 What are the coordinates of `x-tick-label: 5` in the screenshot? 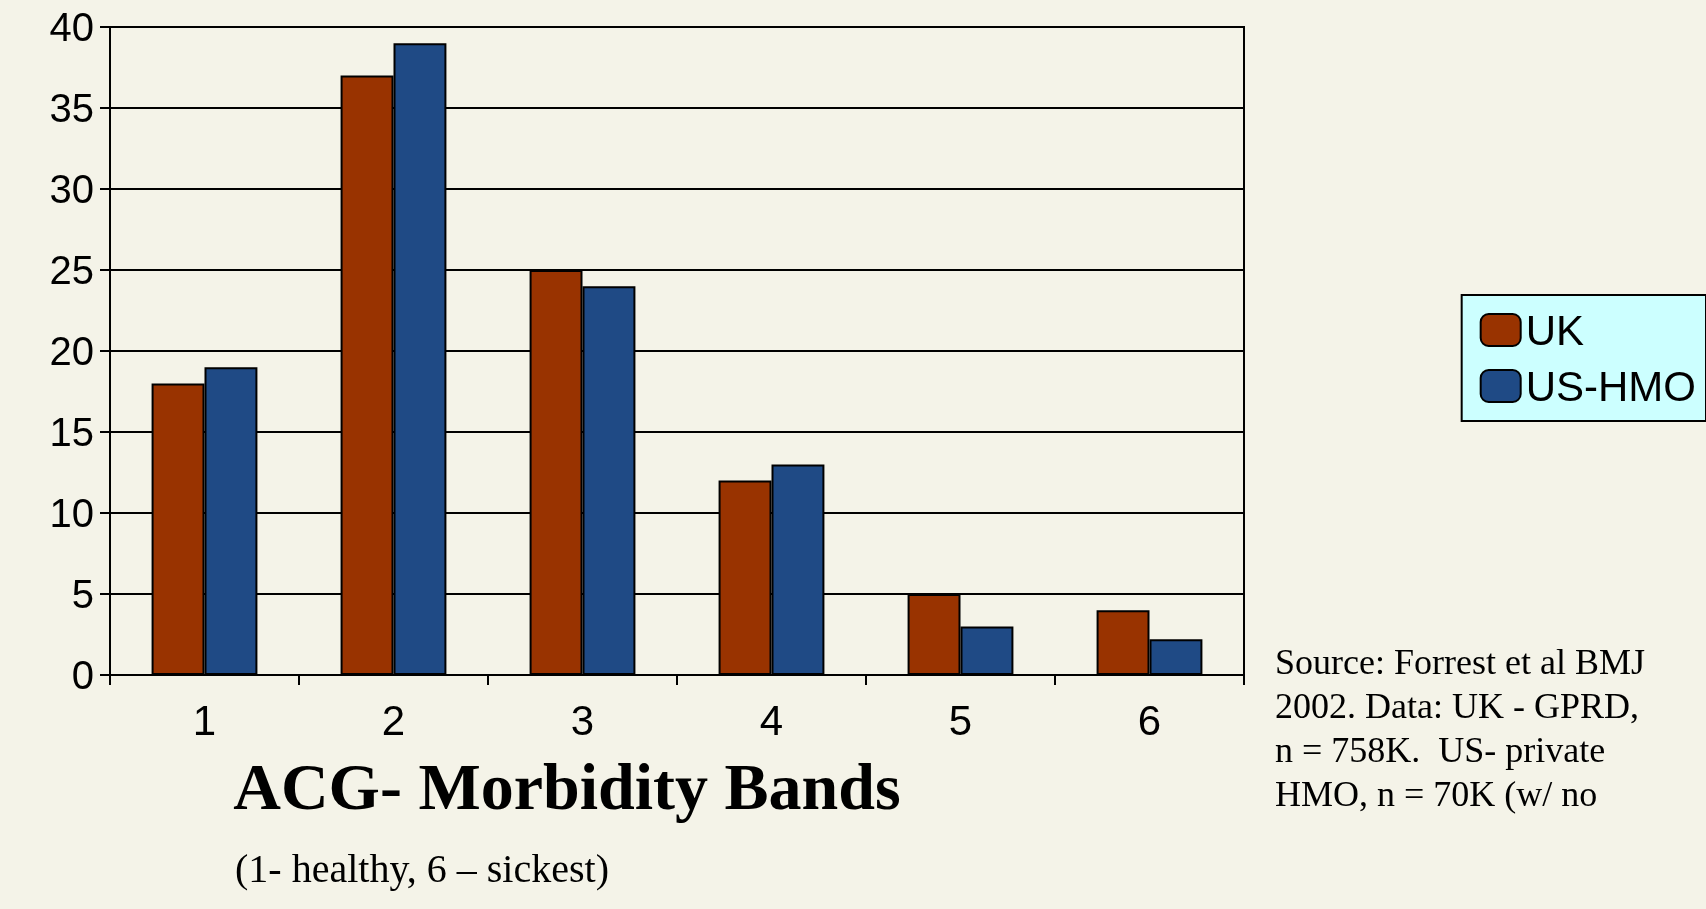 It's located at (960, 720).